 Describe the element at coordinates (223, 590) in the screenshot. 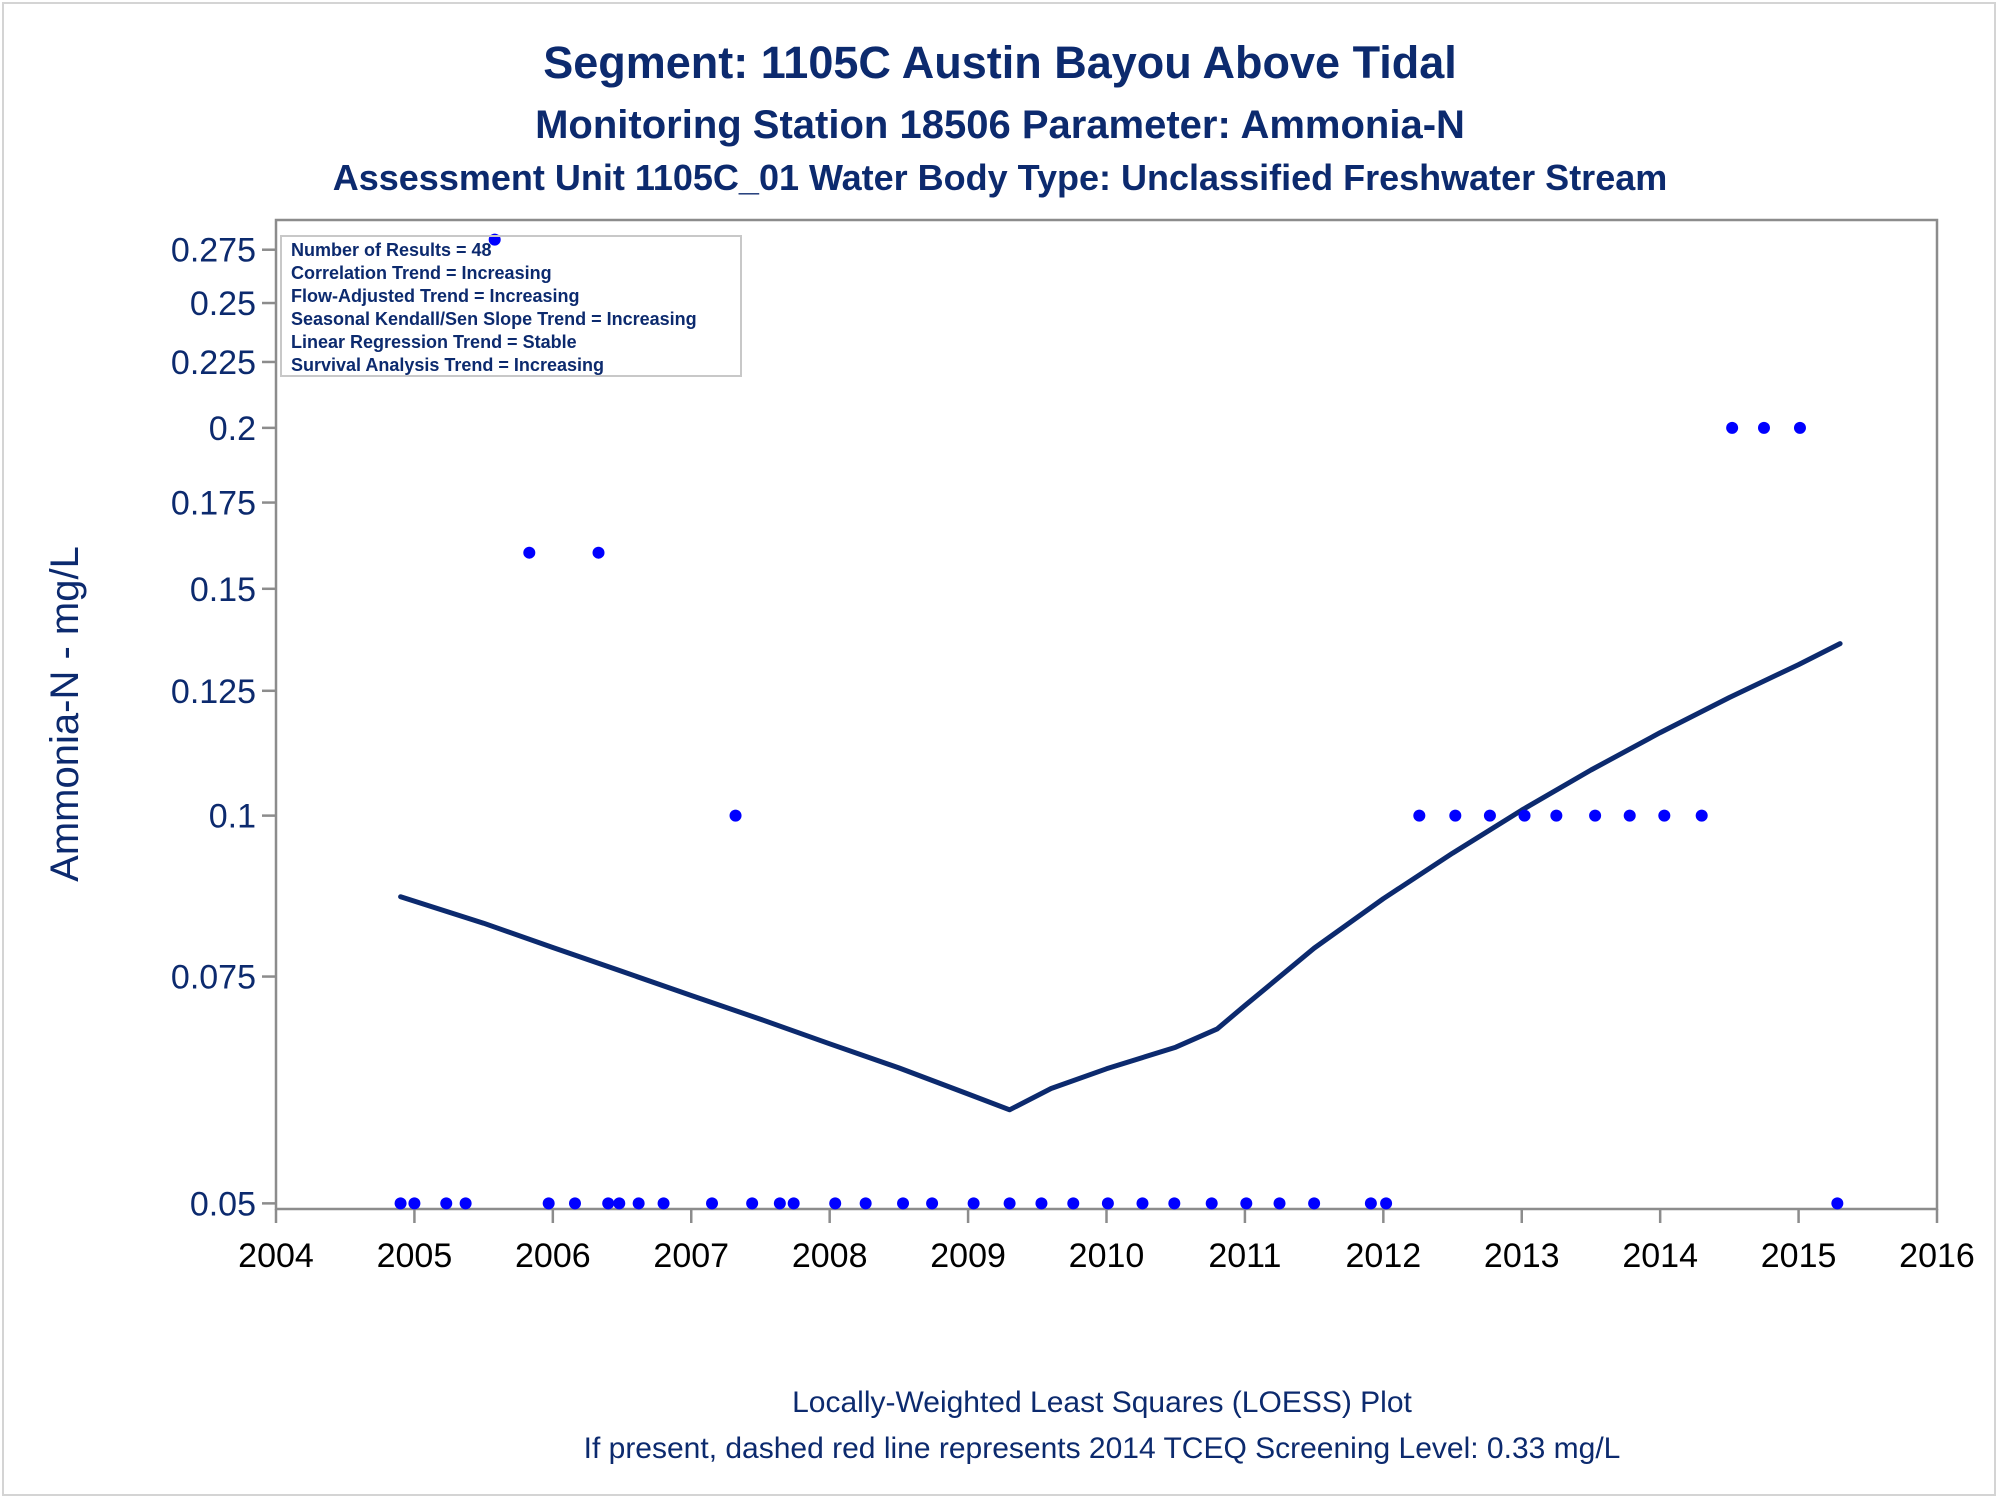

I see `y-tick-label: 0.15` at that location.